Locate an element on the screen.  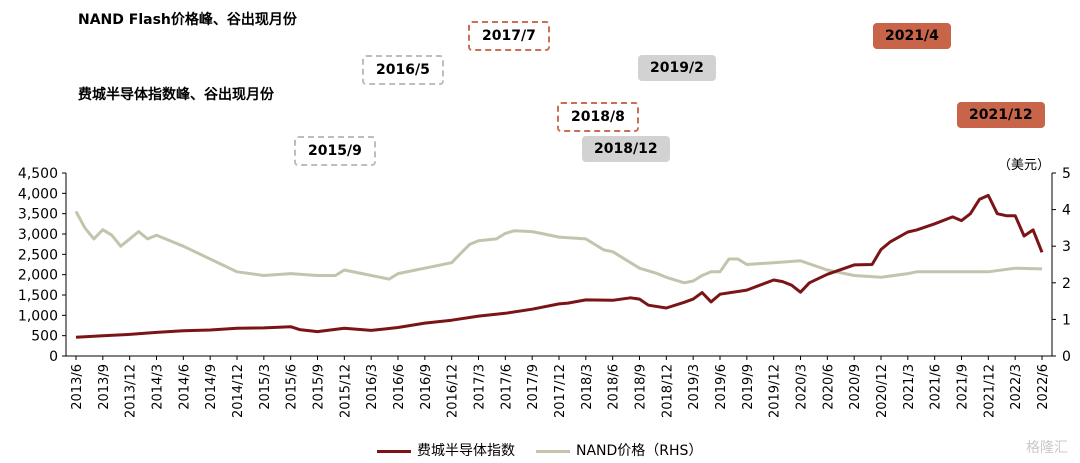
y-tick-label-left: 4,500 is located at coordinates (38, 174).